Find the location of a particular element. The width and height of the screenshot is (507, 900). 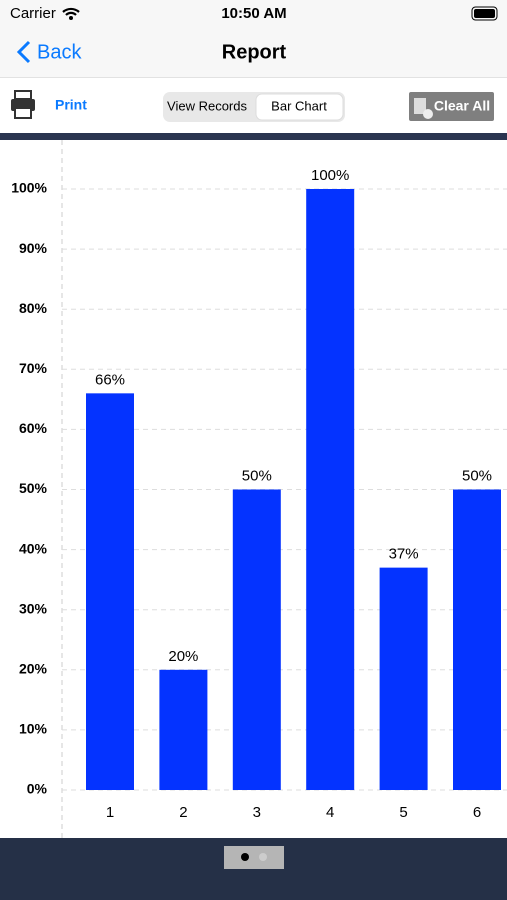

value-label: 37% is located at coordinates (404, 554).